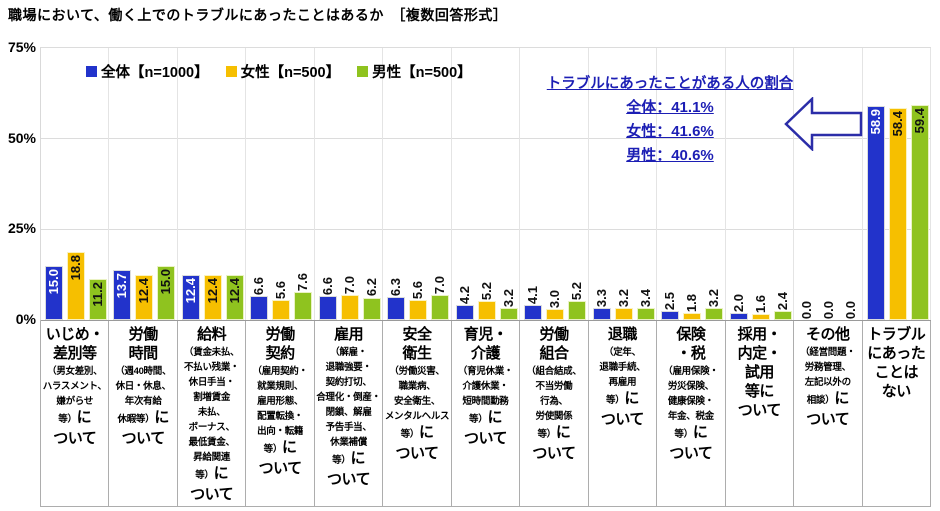  What do you see at coordinates (828, 184) in the screenshot?
I see `bar-group: 0.0 0.0 0.0` at bounding box center [828, 184].